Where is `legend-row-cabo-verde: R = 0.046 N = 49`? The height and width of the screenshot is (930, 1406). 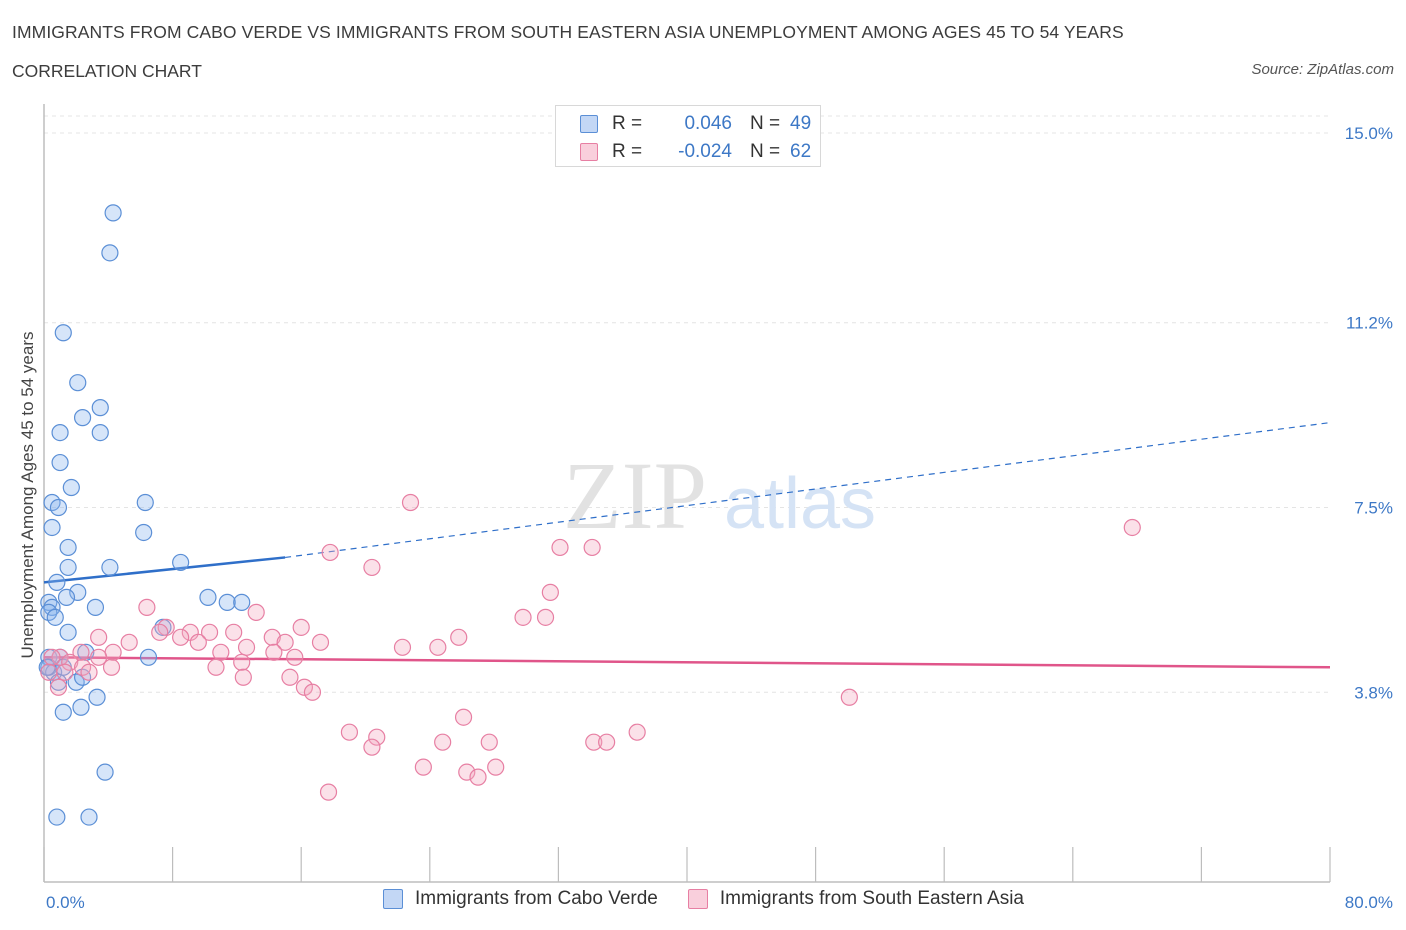
legend-row-cabo-verde: R = 0.046 N = 49 is located at coordinates (695, 124).